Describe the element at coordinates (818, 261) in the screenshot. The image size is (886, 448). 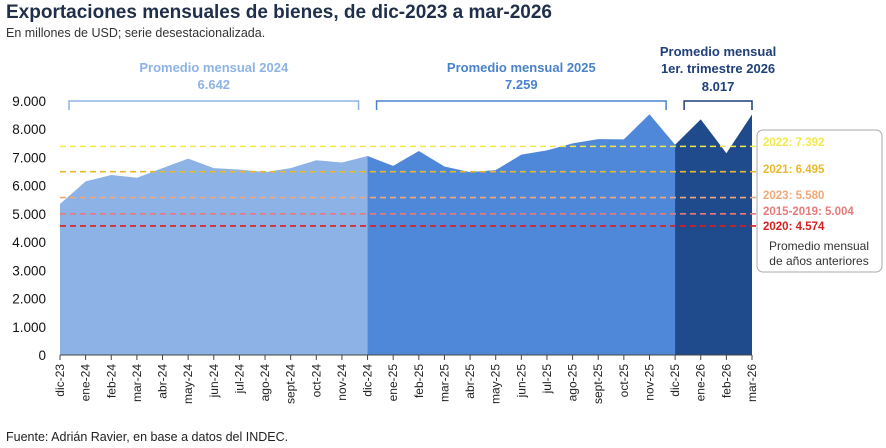
I see `reference-note-line: de años anteriores` at that location.